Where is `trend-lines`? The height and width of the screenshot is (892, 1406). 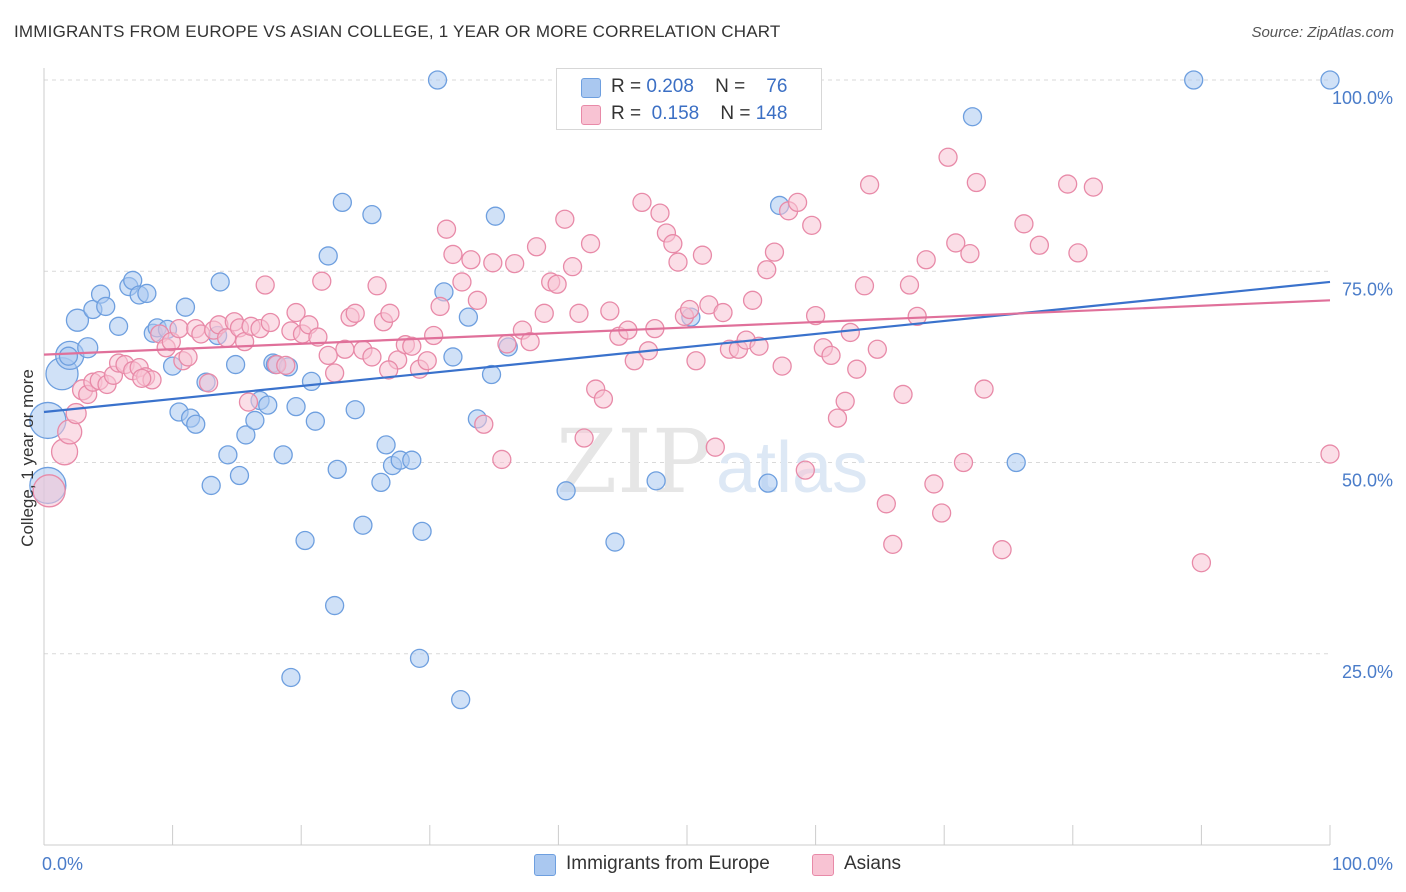
trend-lines is located at coordinates (687, 347).